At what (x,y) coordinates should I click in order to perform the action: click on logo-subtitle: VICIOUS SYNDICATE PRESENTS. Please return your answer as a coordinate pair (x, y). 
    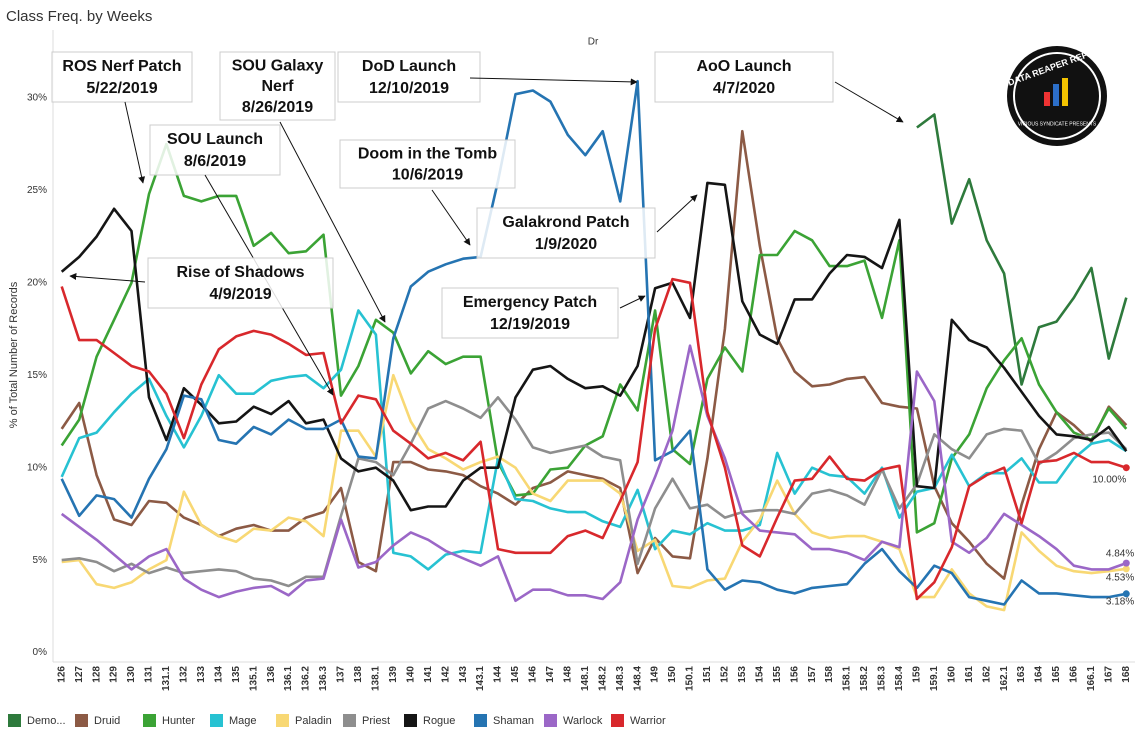
    Looking at the image, I should click on (1057, 124).